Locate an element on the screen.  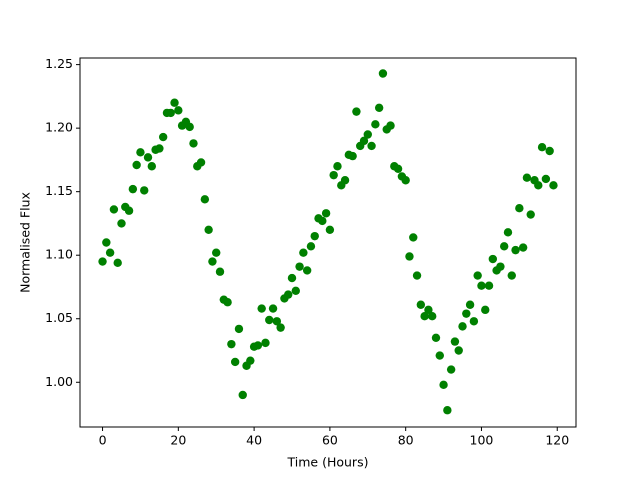
x-tick-label: 100 is located at coordinates (482, 440).